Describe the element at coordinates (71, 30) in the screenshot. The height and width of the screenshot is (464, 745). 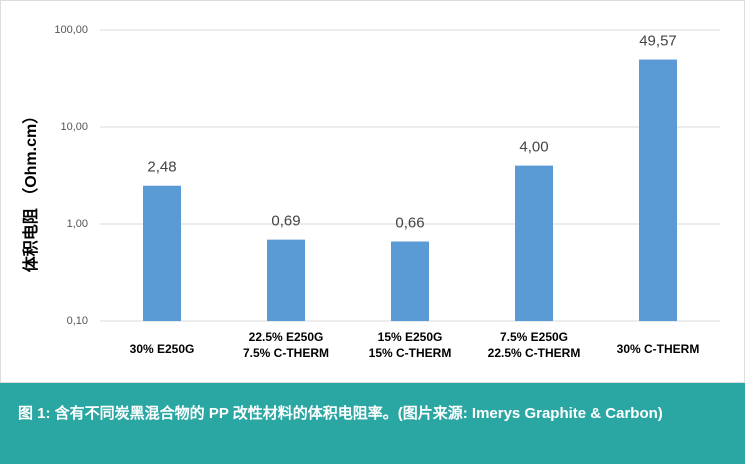
I see `y-tick-label: 100,00` at that location.